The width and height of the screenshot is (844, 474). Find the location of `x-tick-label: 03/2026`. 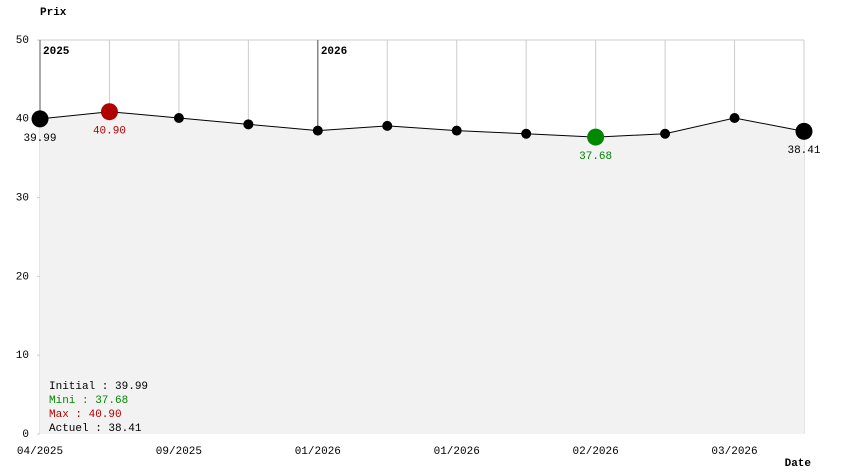

x-tick-label: 03/2026 is located at coordinates (734, 452).